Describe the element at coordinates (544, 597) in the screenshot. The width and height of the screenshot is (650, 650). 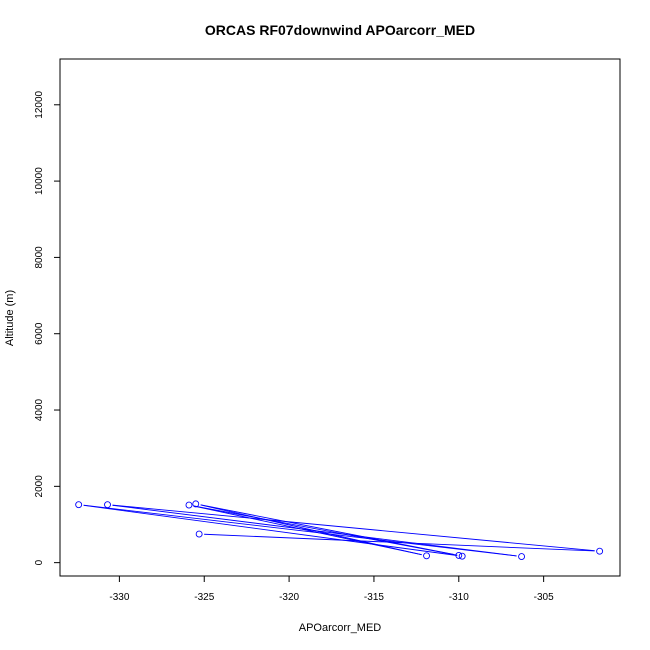
I see `x-tick-label: -305` at that location.